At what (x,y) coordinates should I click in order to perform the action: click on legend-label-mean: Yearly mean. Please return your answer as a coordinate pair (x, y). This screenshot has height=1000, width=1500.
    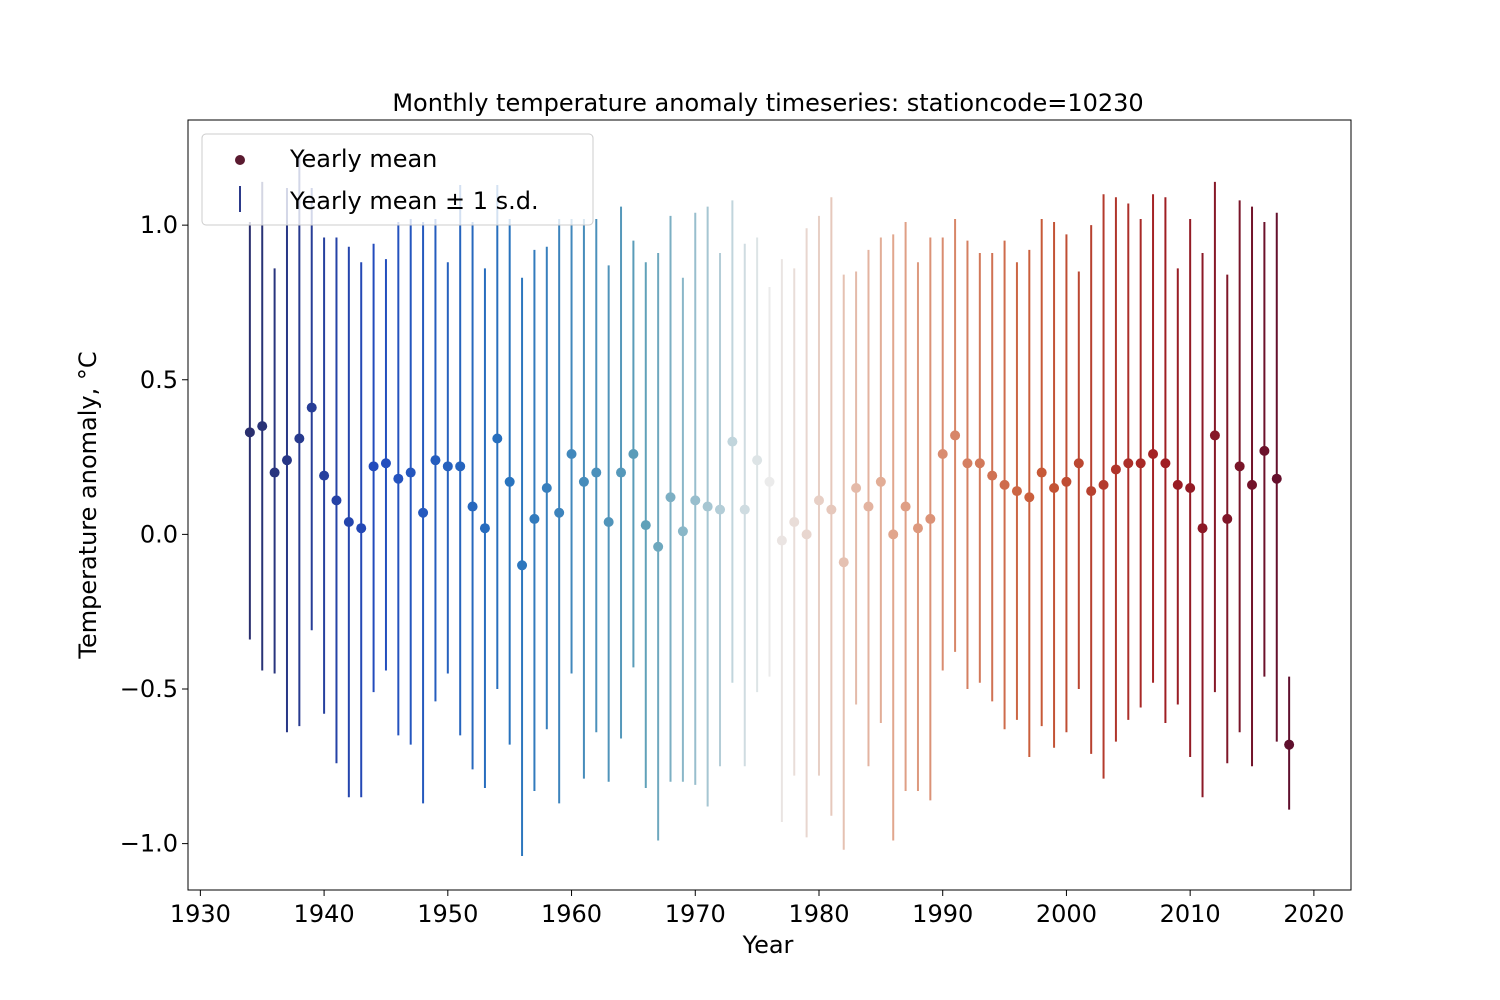
    Looking at the image, I should click on (363, 159).